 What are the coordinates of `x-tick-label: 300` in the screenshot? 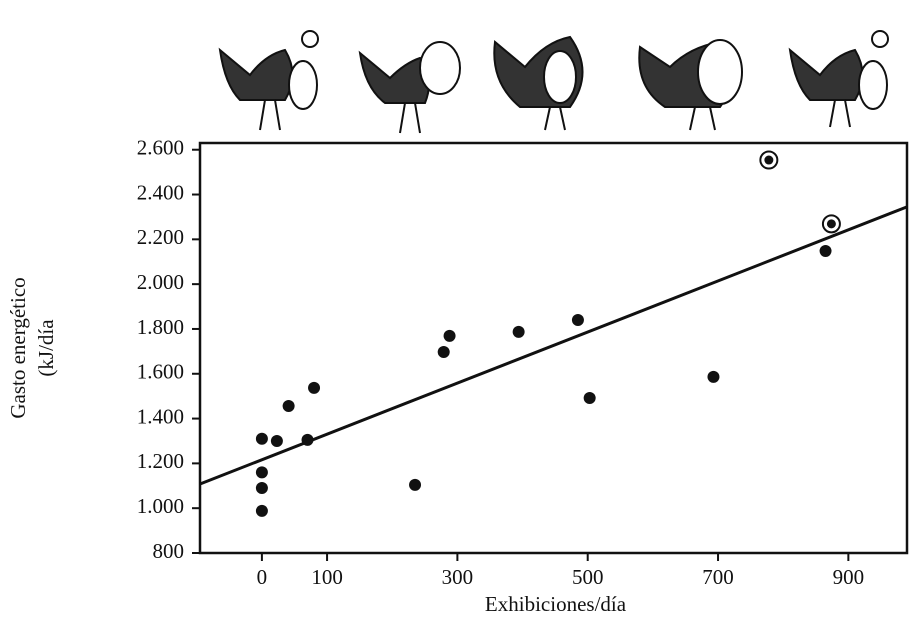 It's located at (458, 577).